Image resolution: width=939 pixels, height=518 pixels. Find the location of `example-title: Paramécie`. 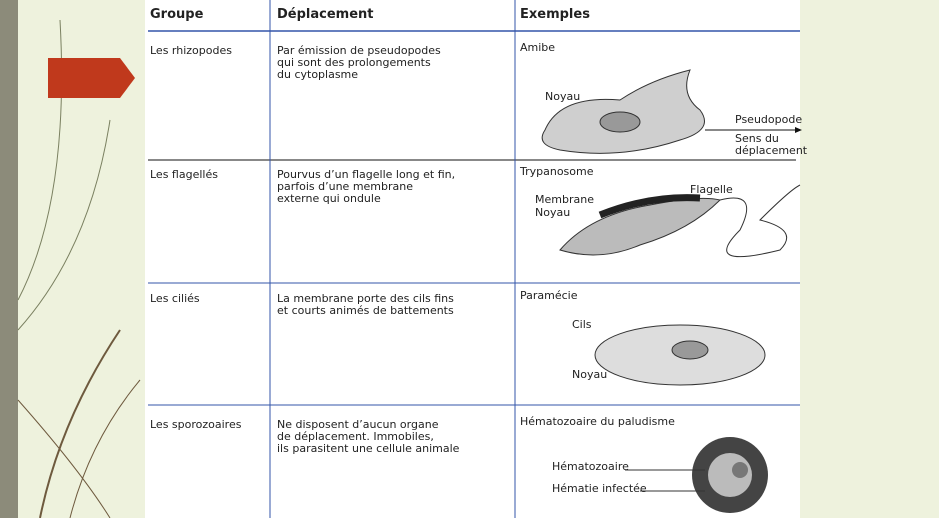

example-title: Paramécie is located at coordinates (549, 295).